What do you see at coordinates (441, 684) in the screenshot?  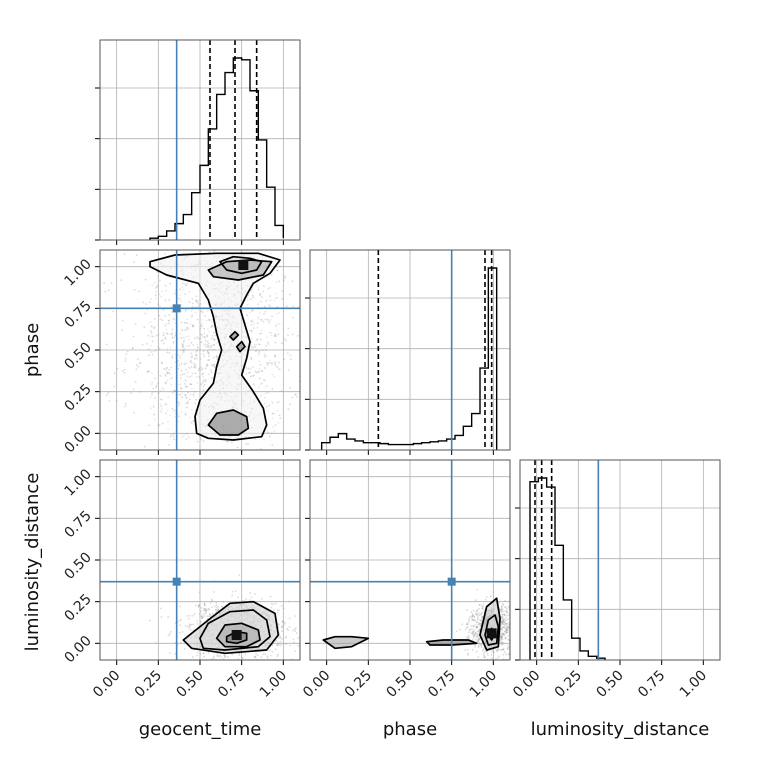 I see `x-tick-label: 0.75` at bounding box center [441, 684].